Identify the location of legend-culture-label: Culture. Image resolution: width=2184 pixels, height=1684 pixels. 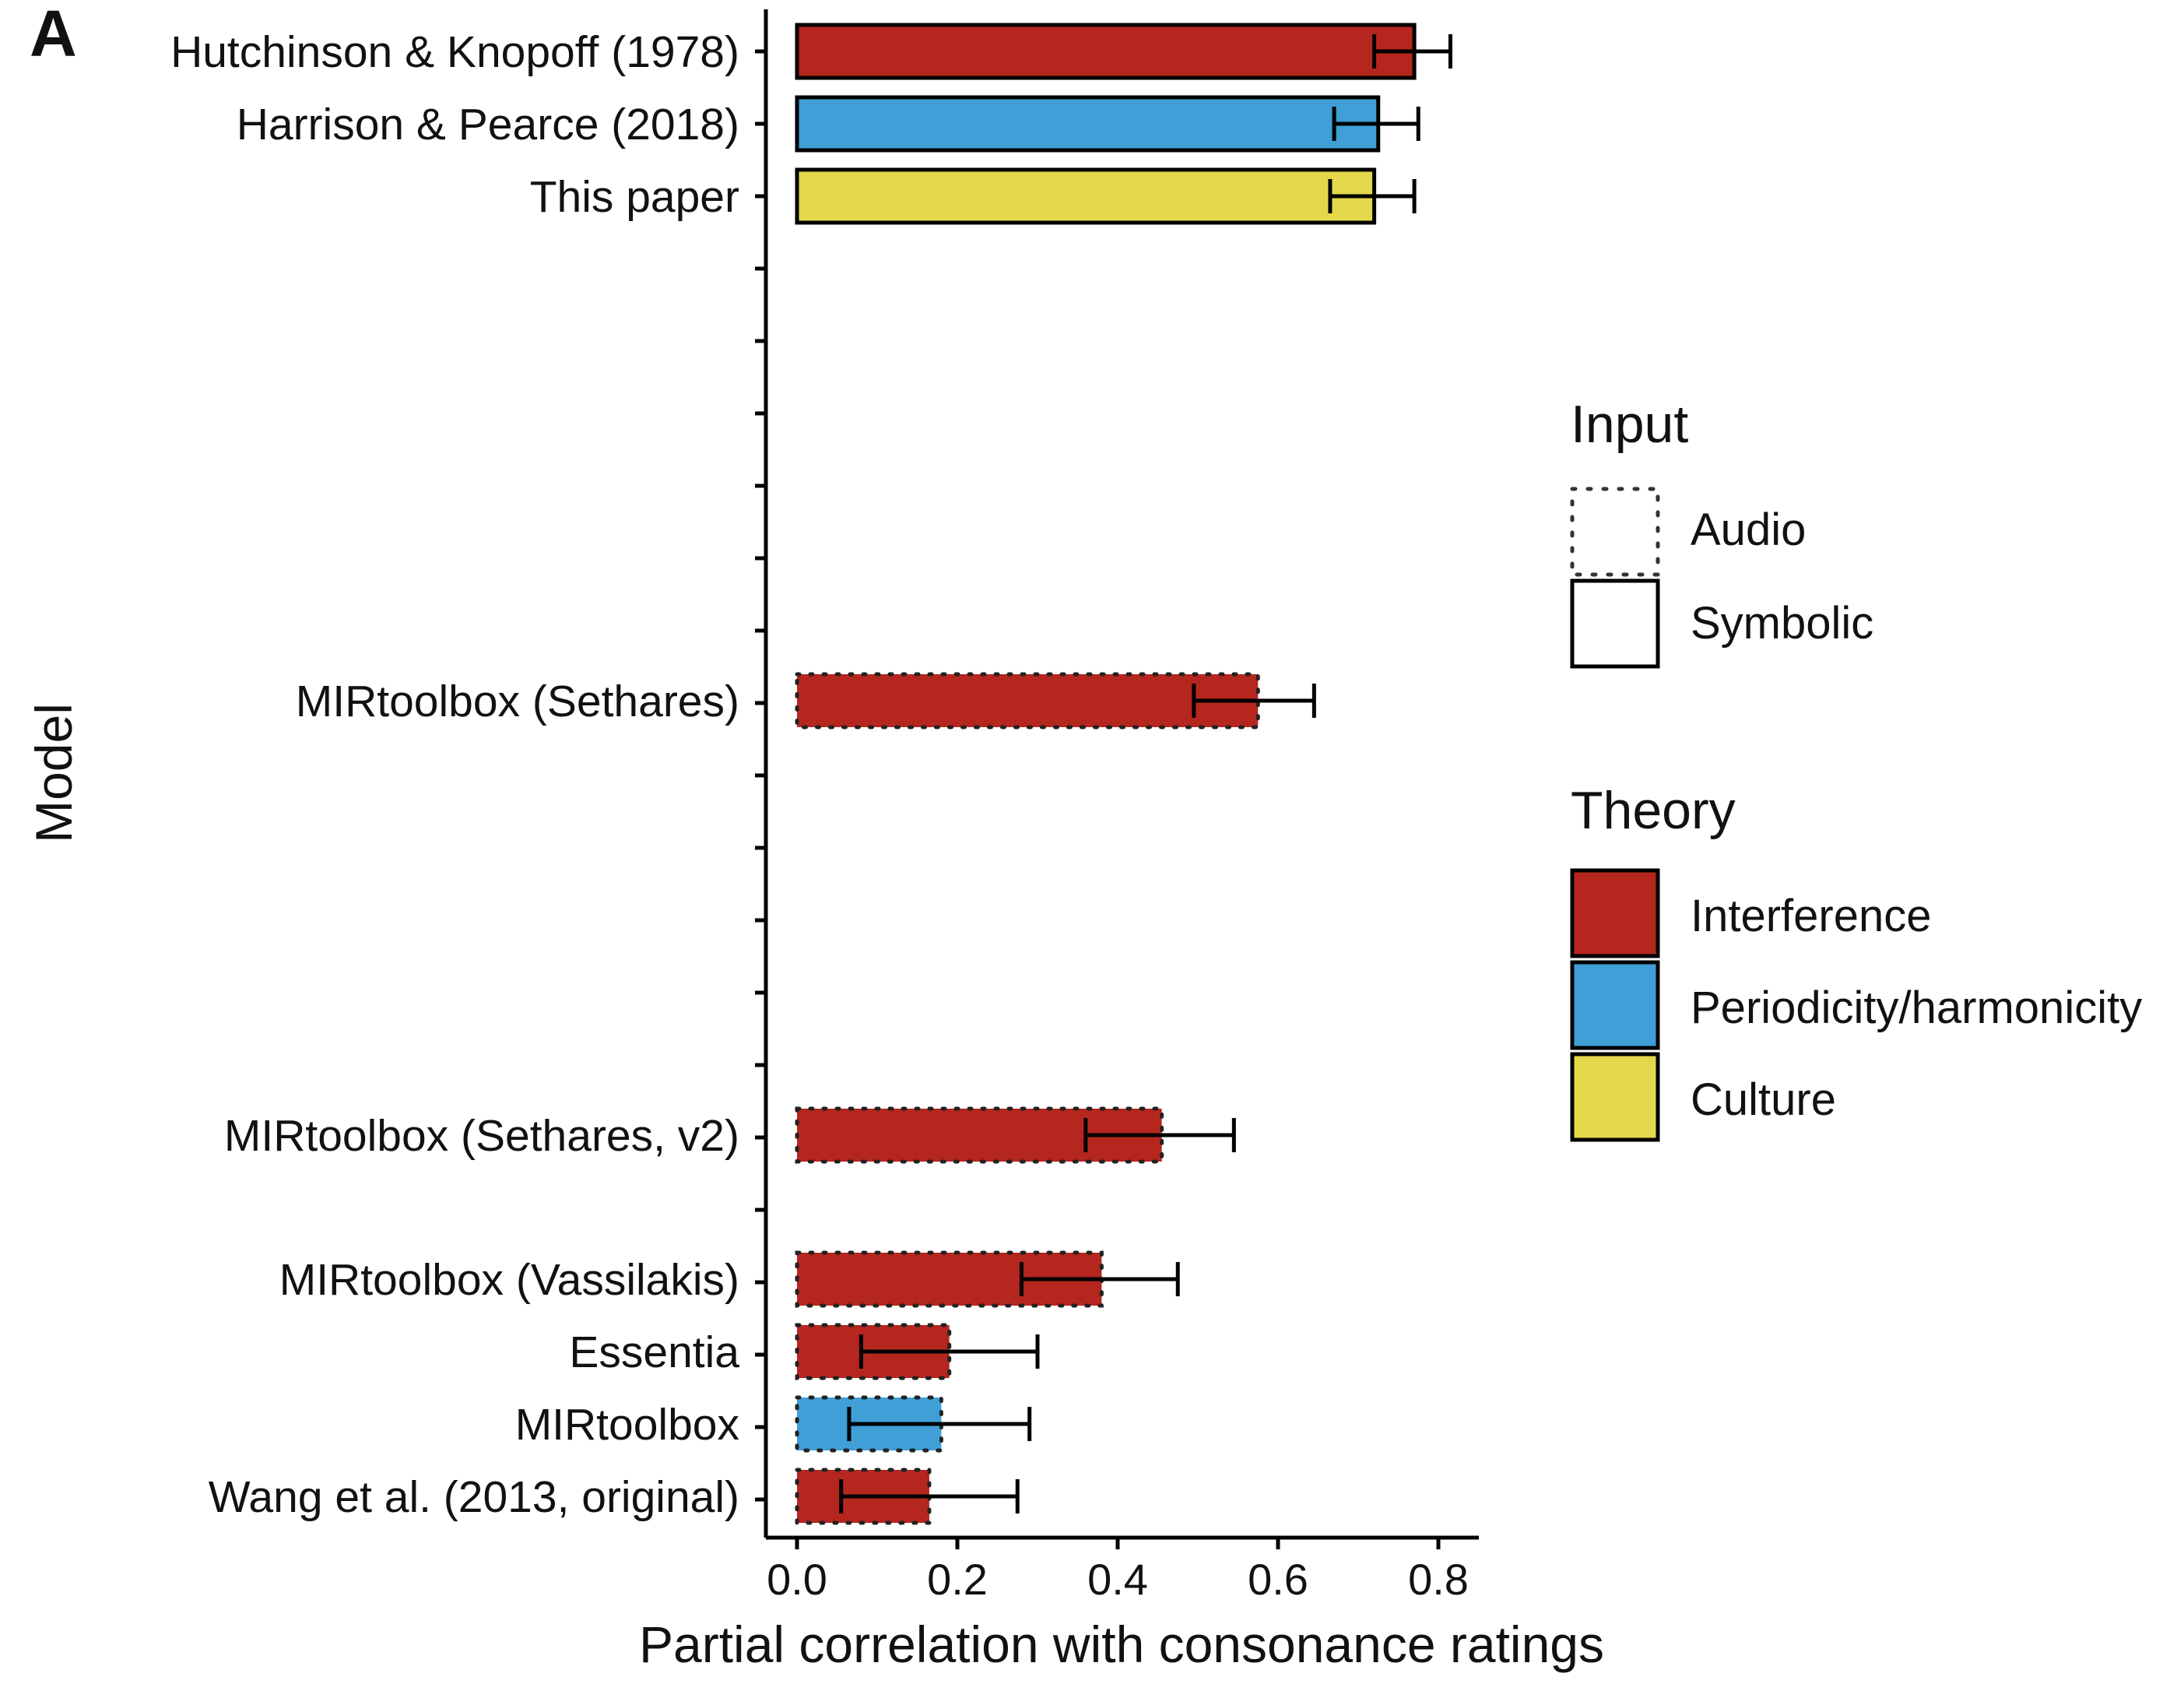
(1763, 1099).